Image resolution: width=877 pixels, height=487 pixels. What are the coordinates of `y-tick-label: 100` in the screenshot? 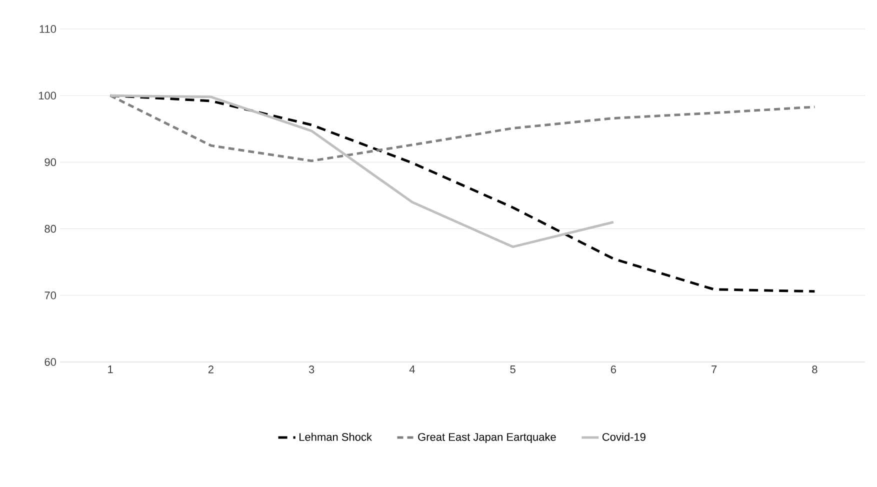 It's located at (47, 96).